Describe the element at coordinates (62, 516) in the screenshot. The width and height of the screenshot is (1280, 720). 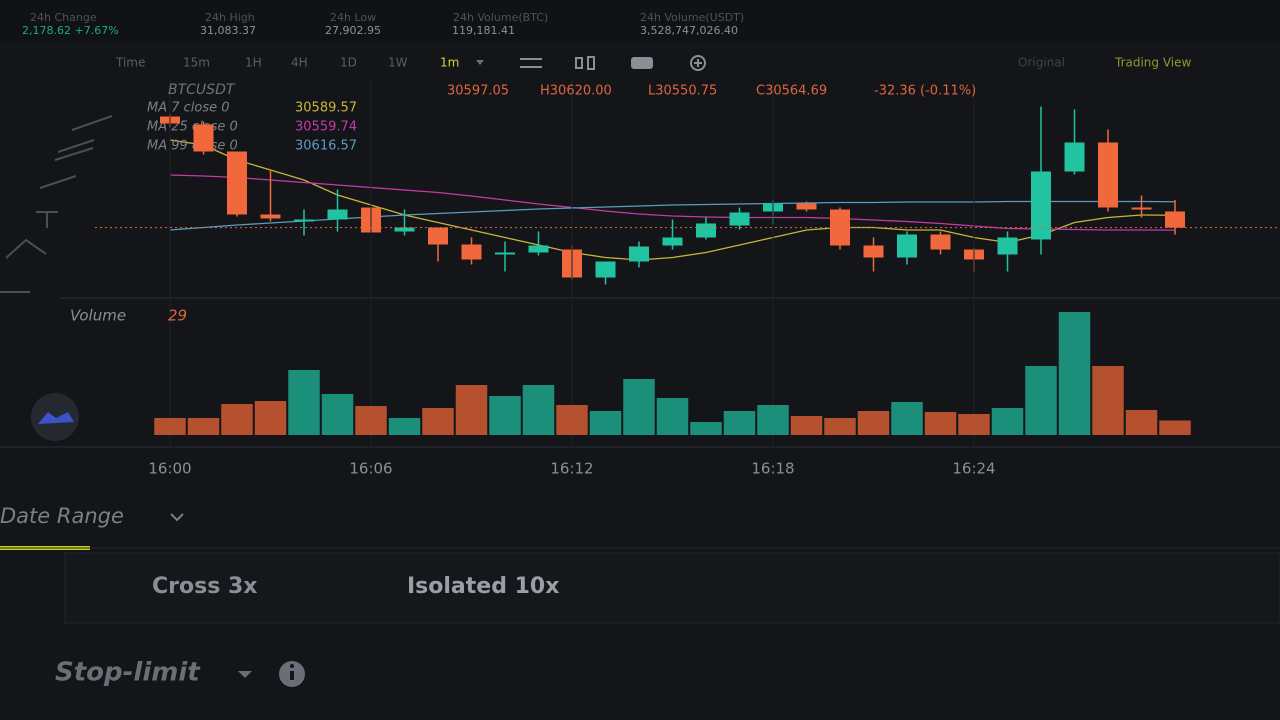
I see `date-range: Date Range` at that location.